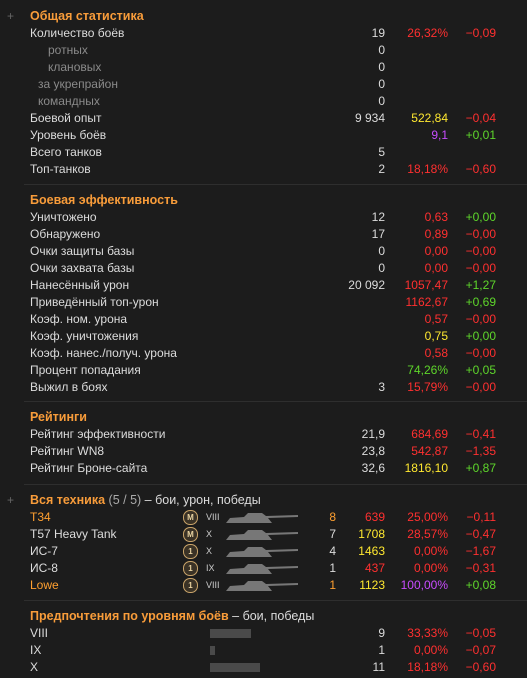 The height and width of the screenshot is (678, 527). Describe the element at coordinates (94, 302) in the screenshot. I see `row-label: Приведённый топ-урон` at that location.